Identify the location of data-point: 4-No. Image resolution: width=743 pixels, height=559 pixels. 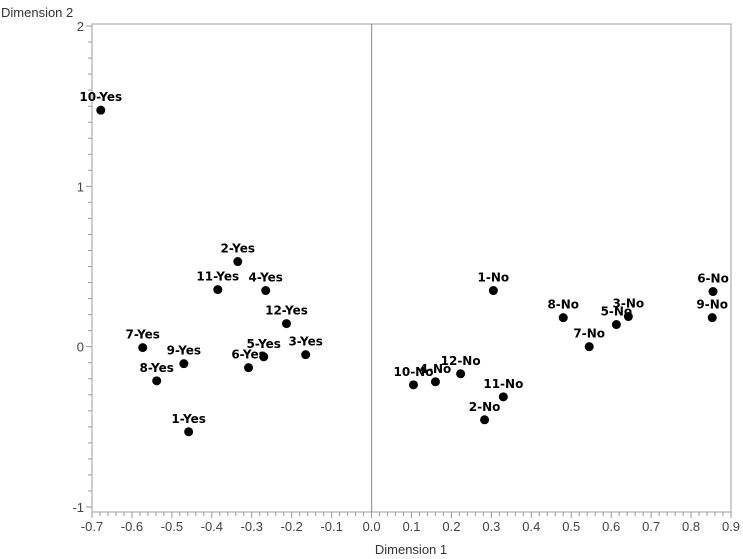
(436, 374).